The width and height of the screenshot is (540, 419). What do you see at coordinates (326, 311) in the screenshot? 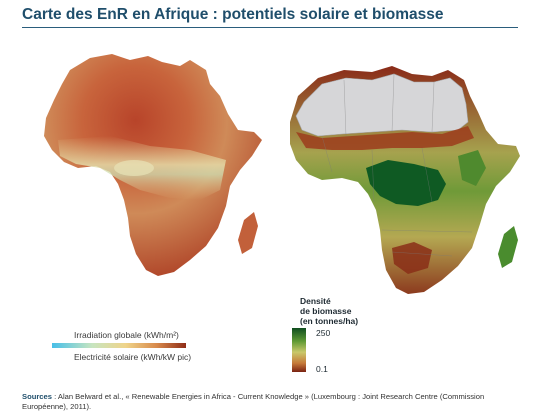
I see `biomass-legend-title-line2: de biomasse` at bounding box center [326, 311].